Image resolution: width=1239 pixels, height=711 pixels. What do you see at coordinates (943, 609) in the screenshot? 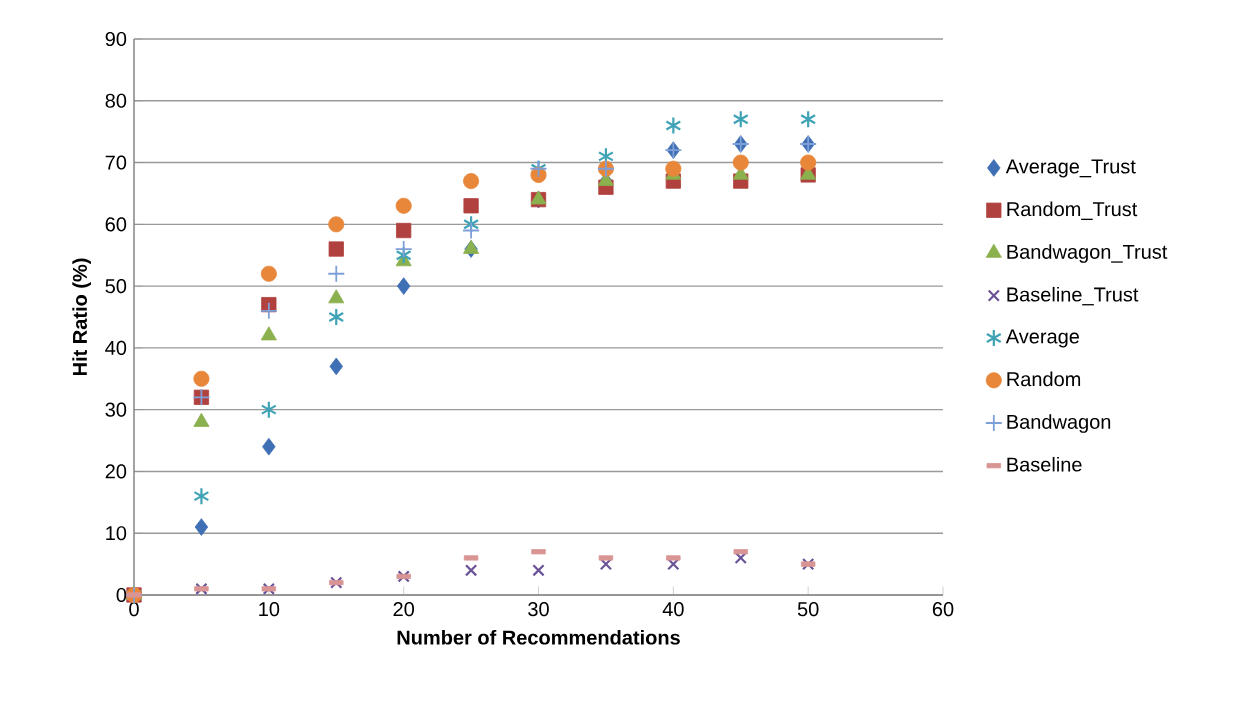
I see `x-tick-label: 60` at bounding box center [943, 609].